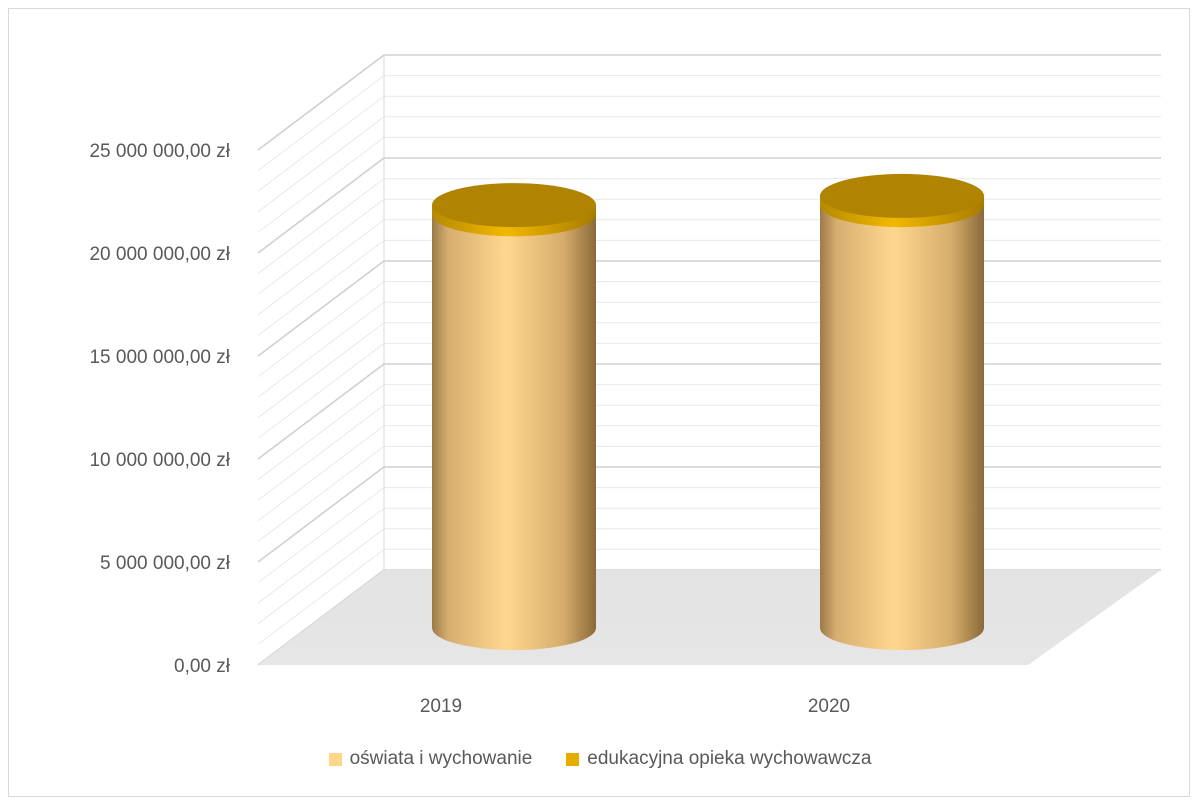  I want to click on floor-plane, so click(709, 617).